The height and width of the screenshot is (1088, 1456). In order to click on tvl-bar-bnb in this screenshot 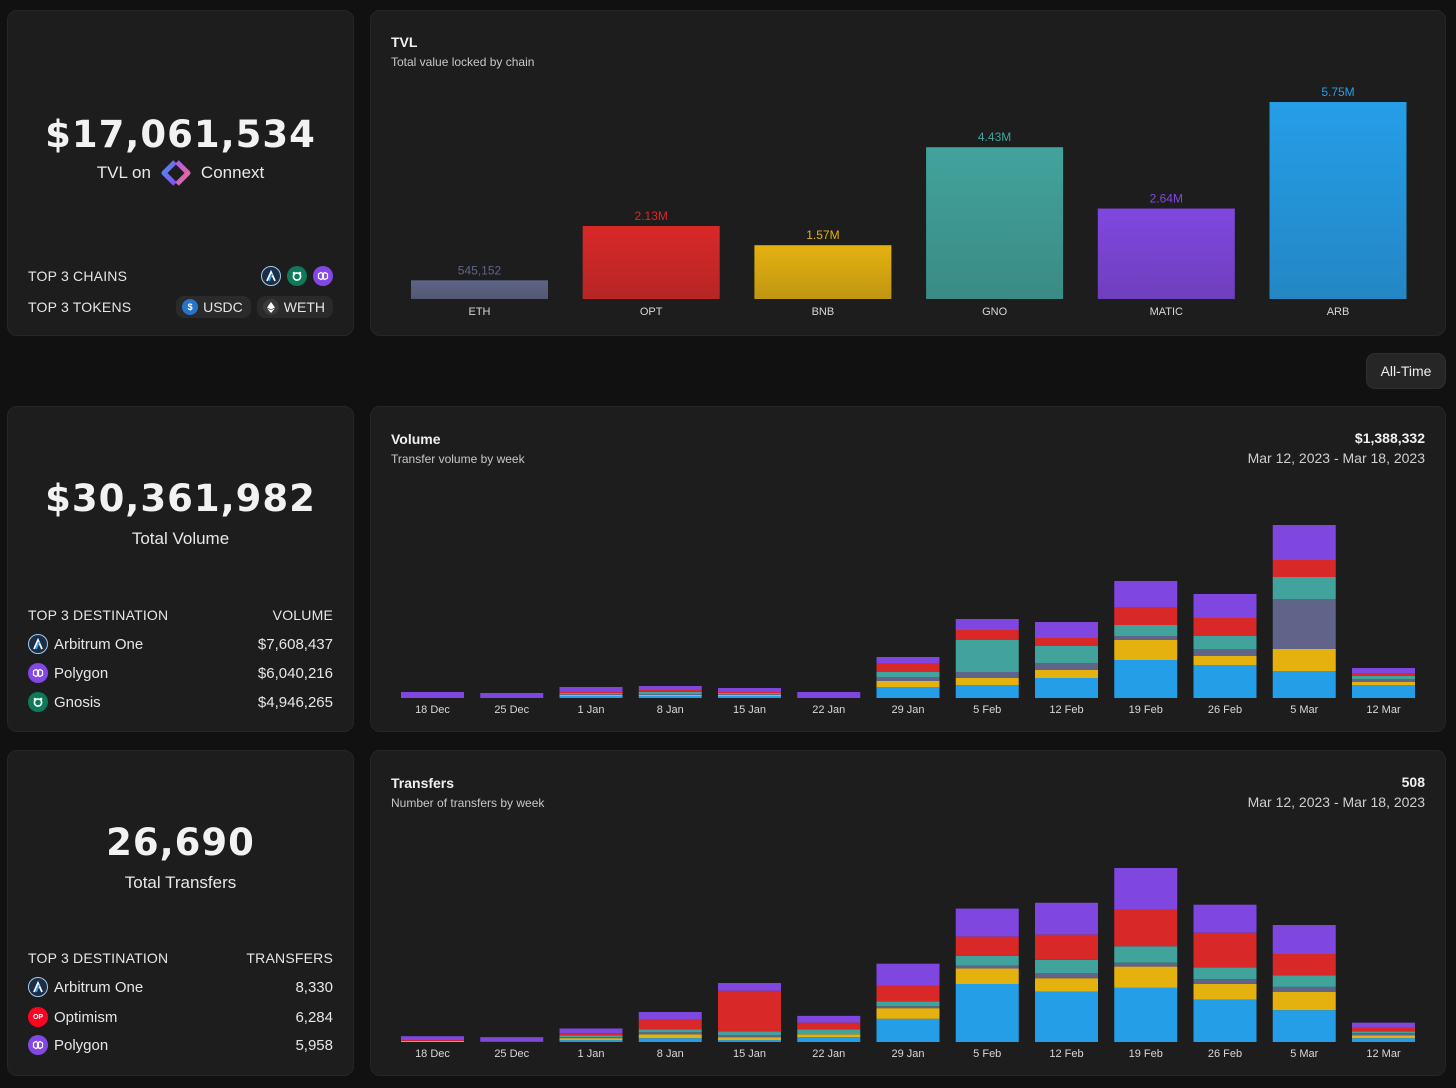, I will do `click(823, 272)`.